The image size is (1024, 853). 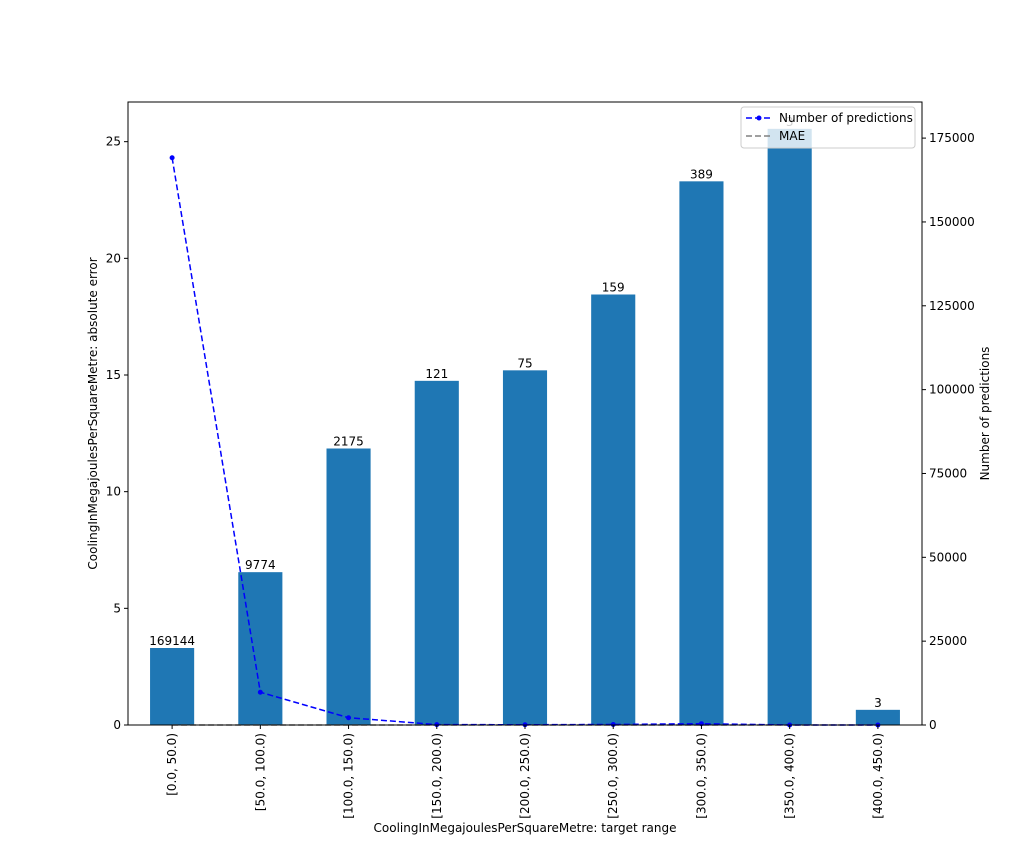 What do you see at coordinates (117, 433) in the screenshot?
I see `y-axis-ticks: 0 5 10 15 20 25` at bounding box center [117, 433].